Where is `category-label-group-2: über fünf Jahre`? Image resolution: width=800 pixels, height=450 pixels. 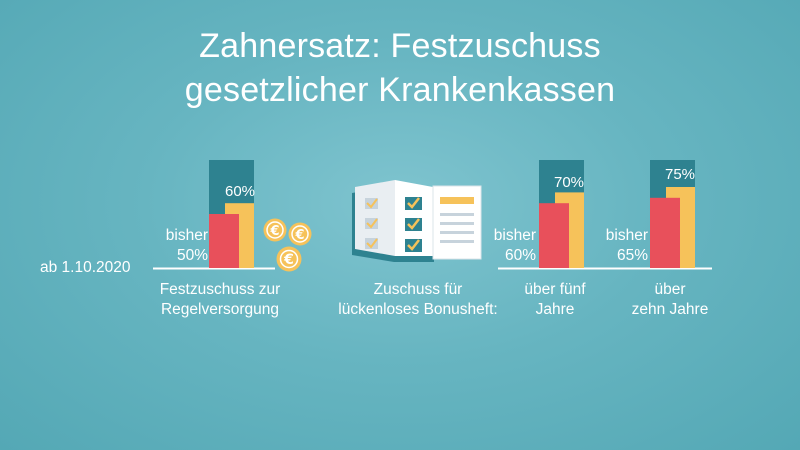
category-label-group-2: über fünf Jahre is located at coordinates (555, 300).